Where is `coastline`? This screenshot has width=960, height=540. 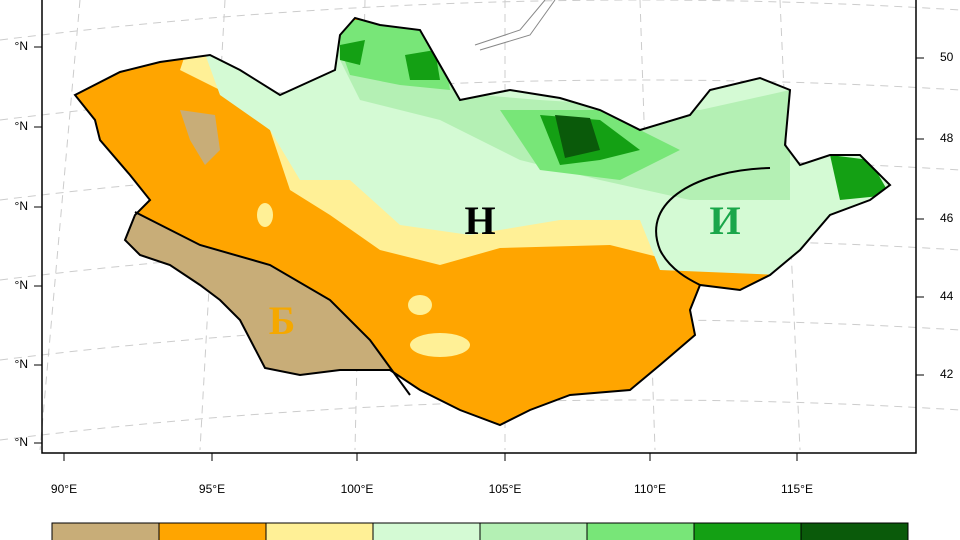 coastline is located at coordinates (515, 25).